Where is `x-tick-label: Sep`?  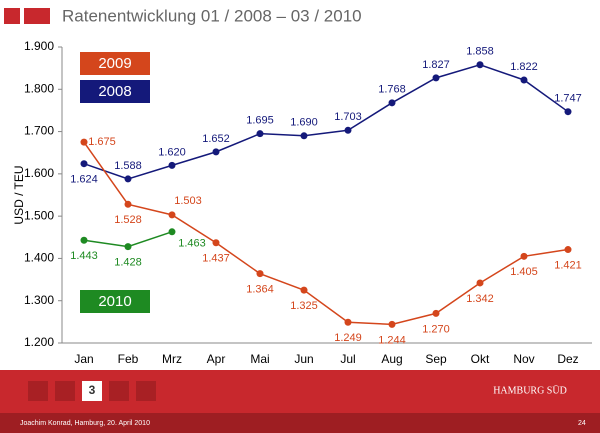 x-tick-label: Sep is located at coordinates (436, 359).